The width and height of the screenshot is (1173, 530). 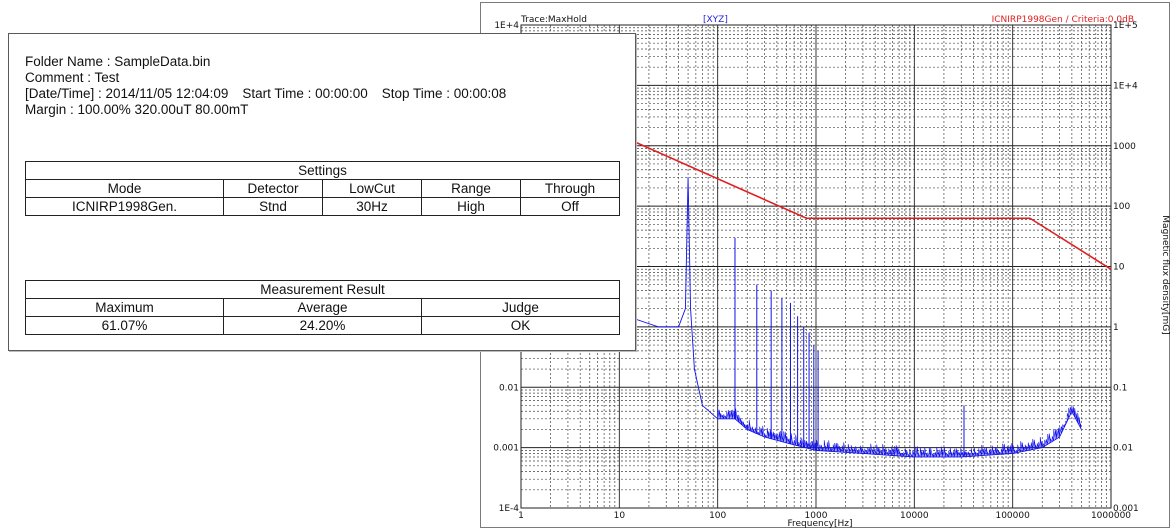 I want to click on settings-header: Detector, so click(x=273, y=188).